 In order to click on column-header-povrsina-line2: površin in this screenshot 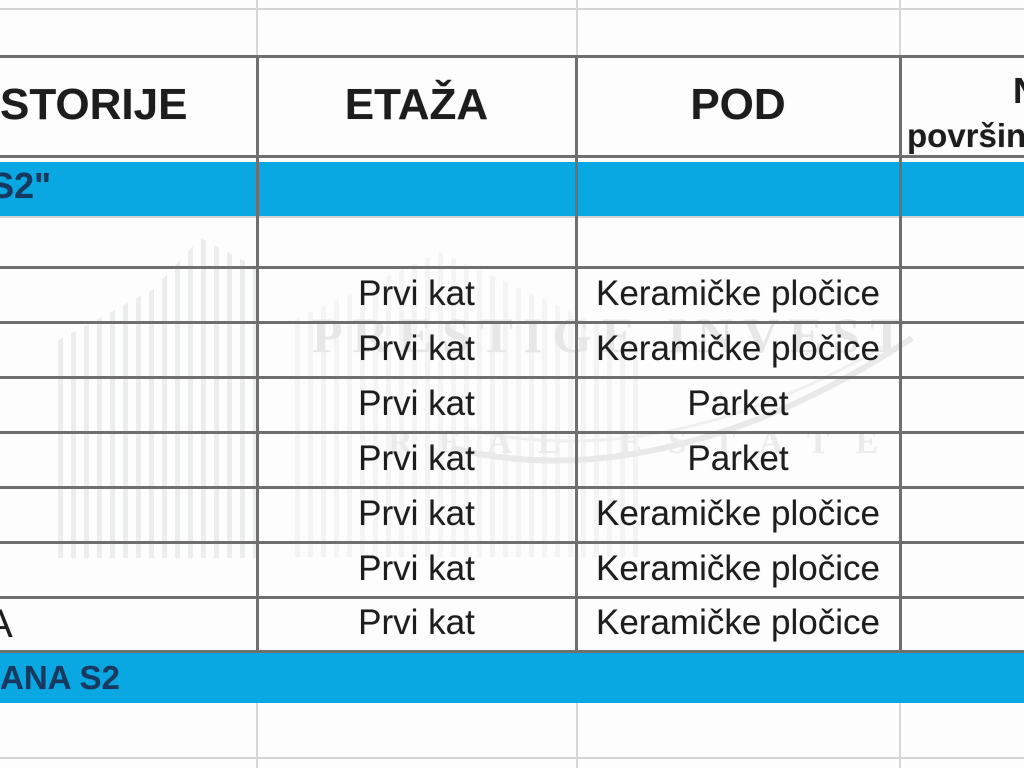, I will do `click(965, 135)`.